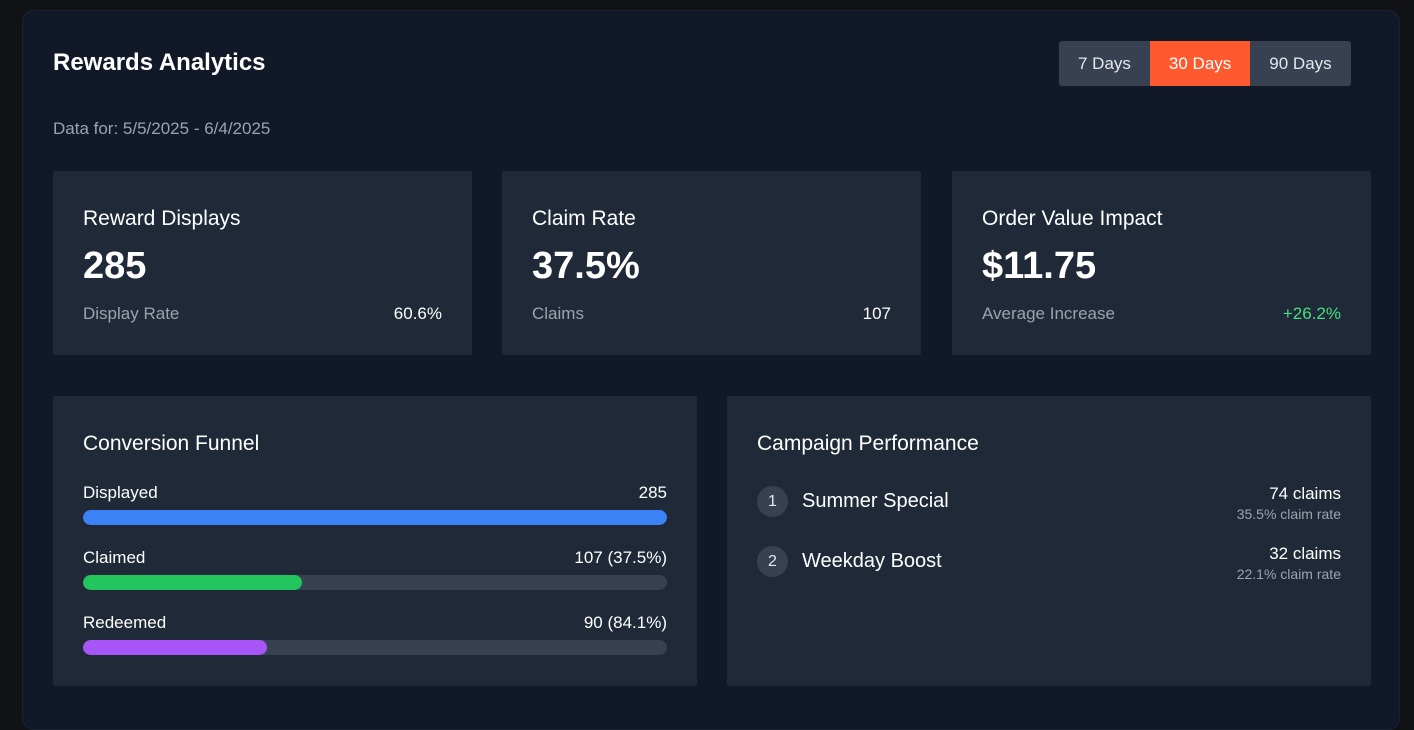 The height and width of the screenshot is (730, 1414). What do you see at coordinates (586, 266) in the screenshot?
I see `card-value: 37.5%` at bounding box center [586, 266].